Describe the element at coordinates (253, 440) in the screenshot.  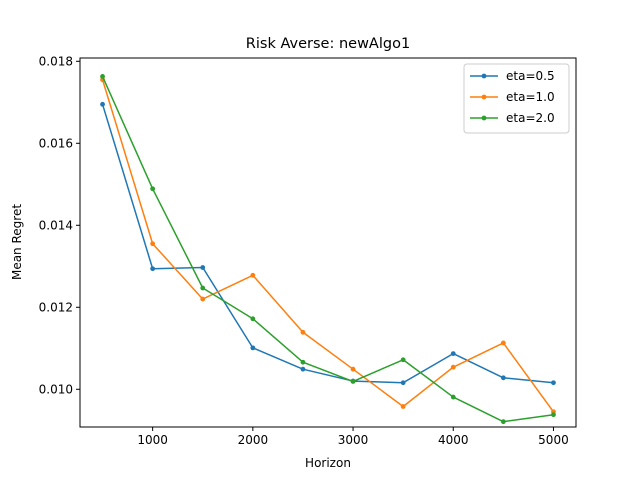
I see `x-tick-label: 2000` at that location.